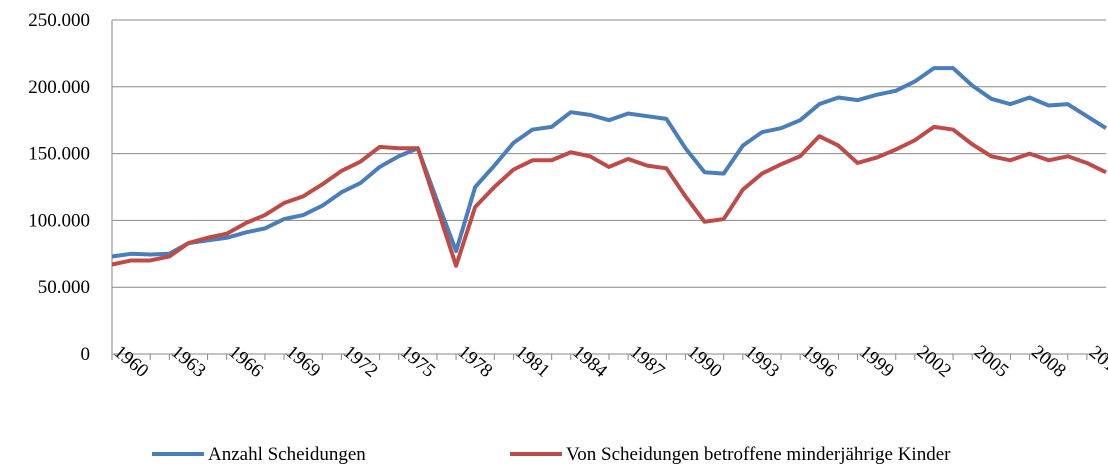 The width and height of the screenshot is (1108, 473). Describe the element at coordinates (1096, 362) in the screenshot. I see `x-tick-label: 2011` at that location.